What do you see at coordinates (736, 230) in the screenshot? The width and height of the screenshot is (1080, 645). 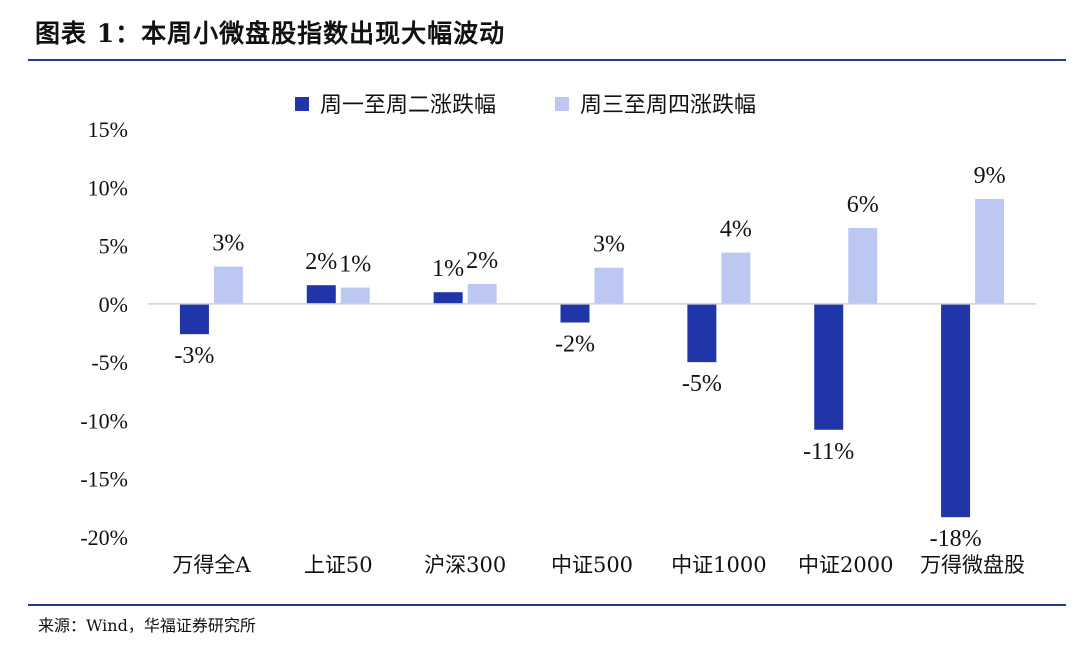 I see `data-label-series-2-5: 4%` at bounding box center [736, 230].